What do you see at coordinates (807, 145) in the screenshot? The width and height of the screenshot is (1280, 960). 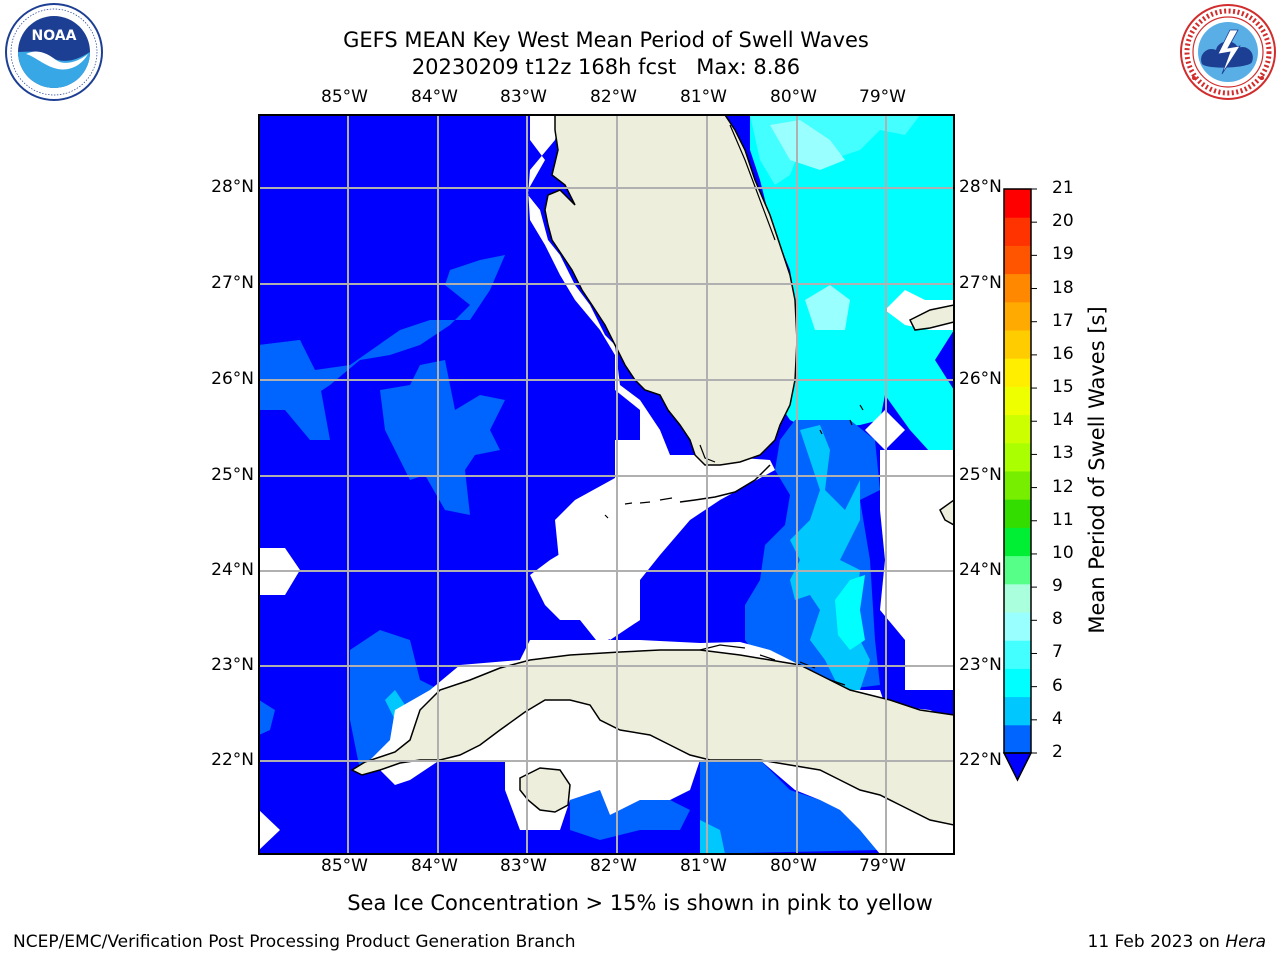 I see `contour-8-9-north` at bounding box center [807, 145].